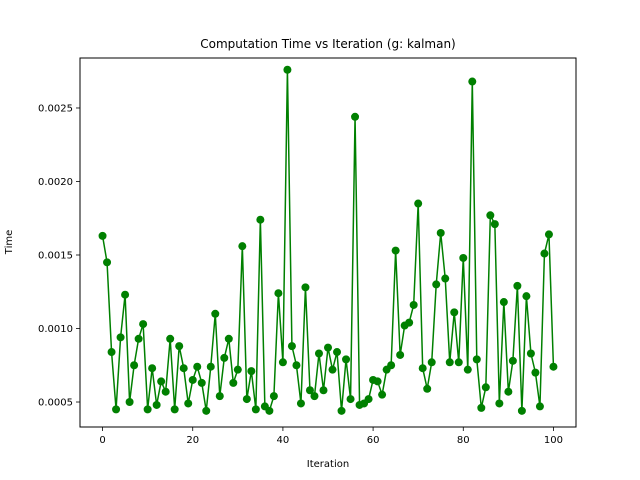 This screenshot has width=640, height=480. What do you see at coordinates (59, 256) in the screenshot?
I see `y-axis-ticks: 0.0005 0.0010 0.0015 0.0020 0.0025` at bounding box center [59, 256].